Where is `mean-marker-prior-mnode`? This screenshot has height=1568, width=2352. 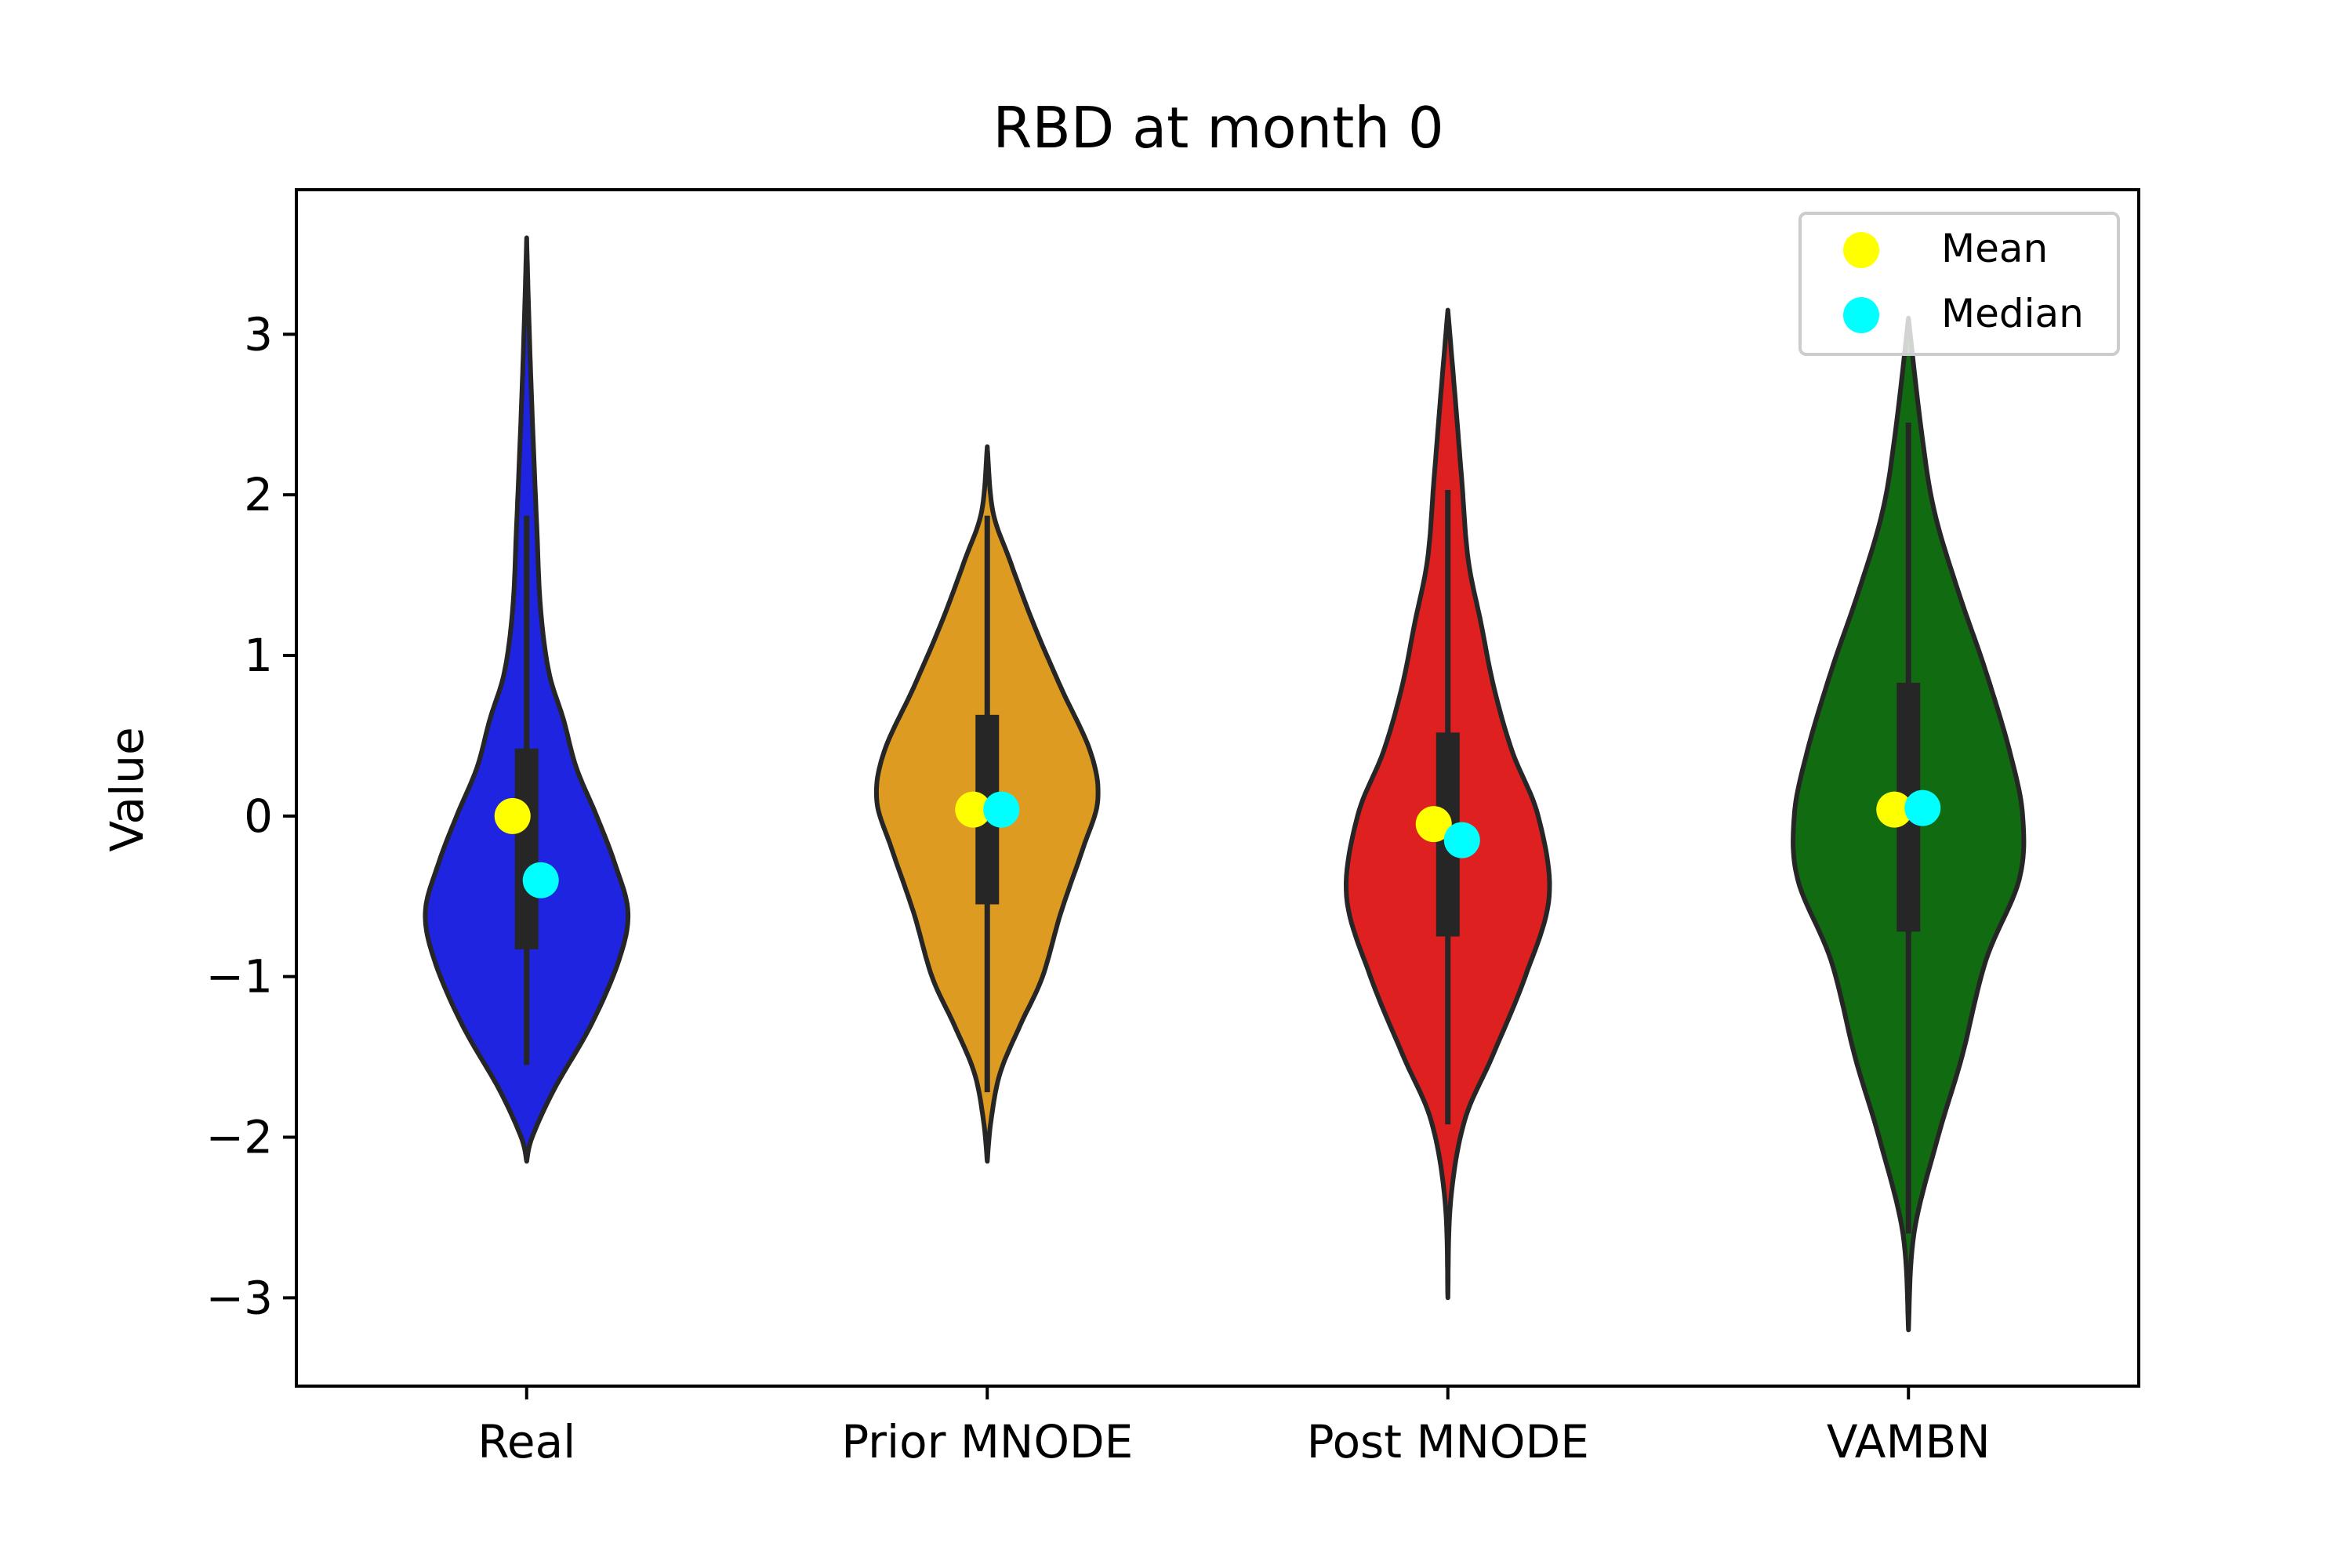 mean-marker-prior-mnode is located at coordinates (973, 810).